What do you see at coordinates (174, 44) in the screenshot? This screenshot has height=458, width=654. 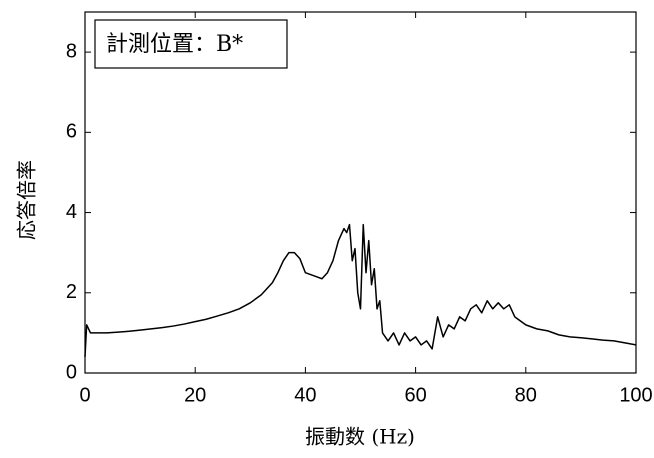 I see `annotation: 計測位置：B*` at bounding box center [174, 44].